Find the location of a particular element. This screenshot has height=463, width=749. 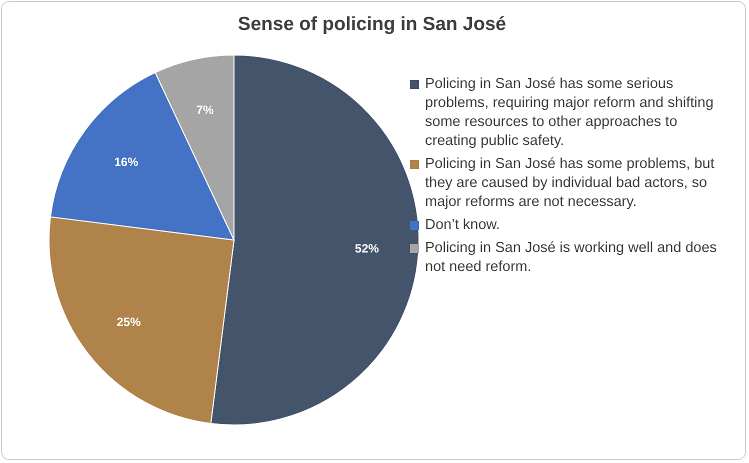

legend-label: Don’t know. is located at coordinates (462, 225).